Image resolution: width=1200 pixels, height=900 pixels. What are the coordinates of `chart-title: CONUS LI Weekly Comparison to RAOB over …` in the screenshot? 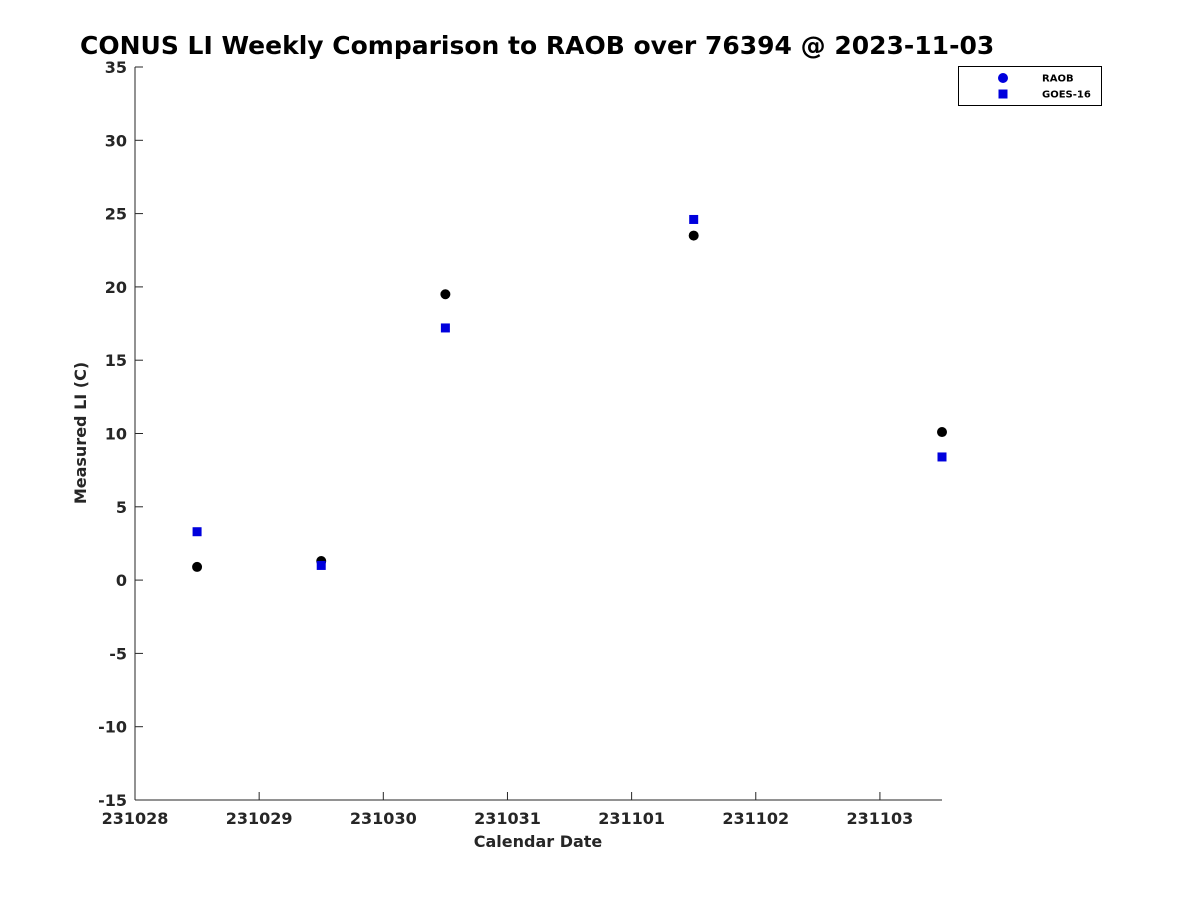 It's located at (537, 45).